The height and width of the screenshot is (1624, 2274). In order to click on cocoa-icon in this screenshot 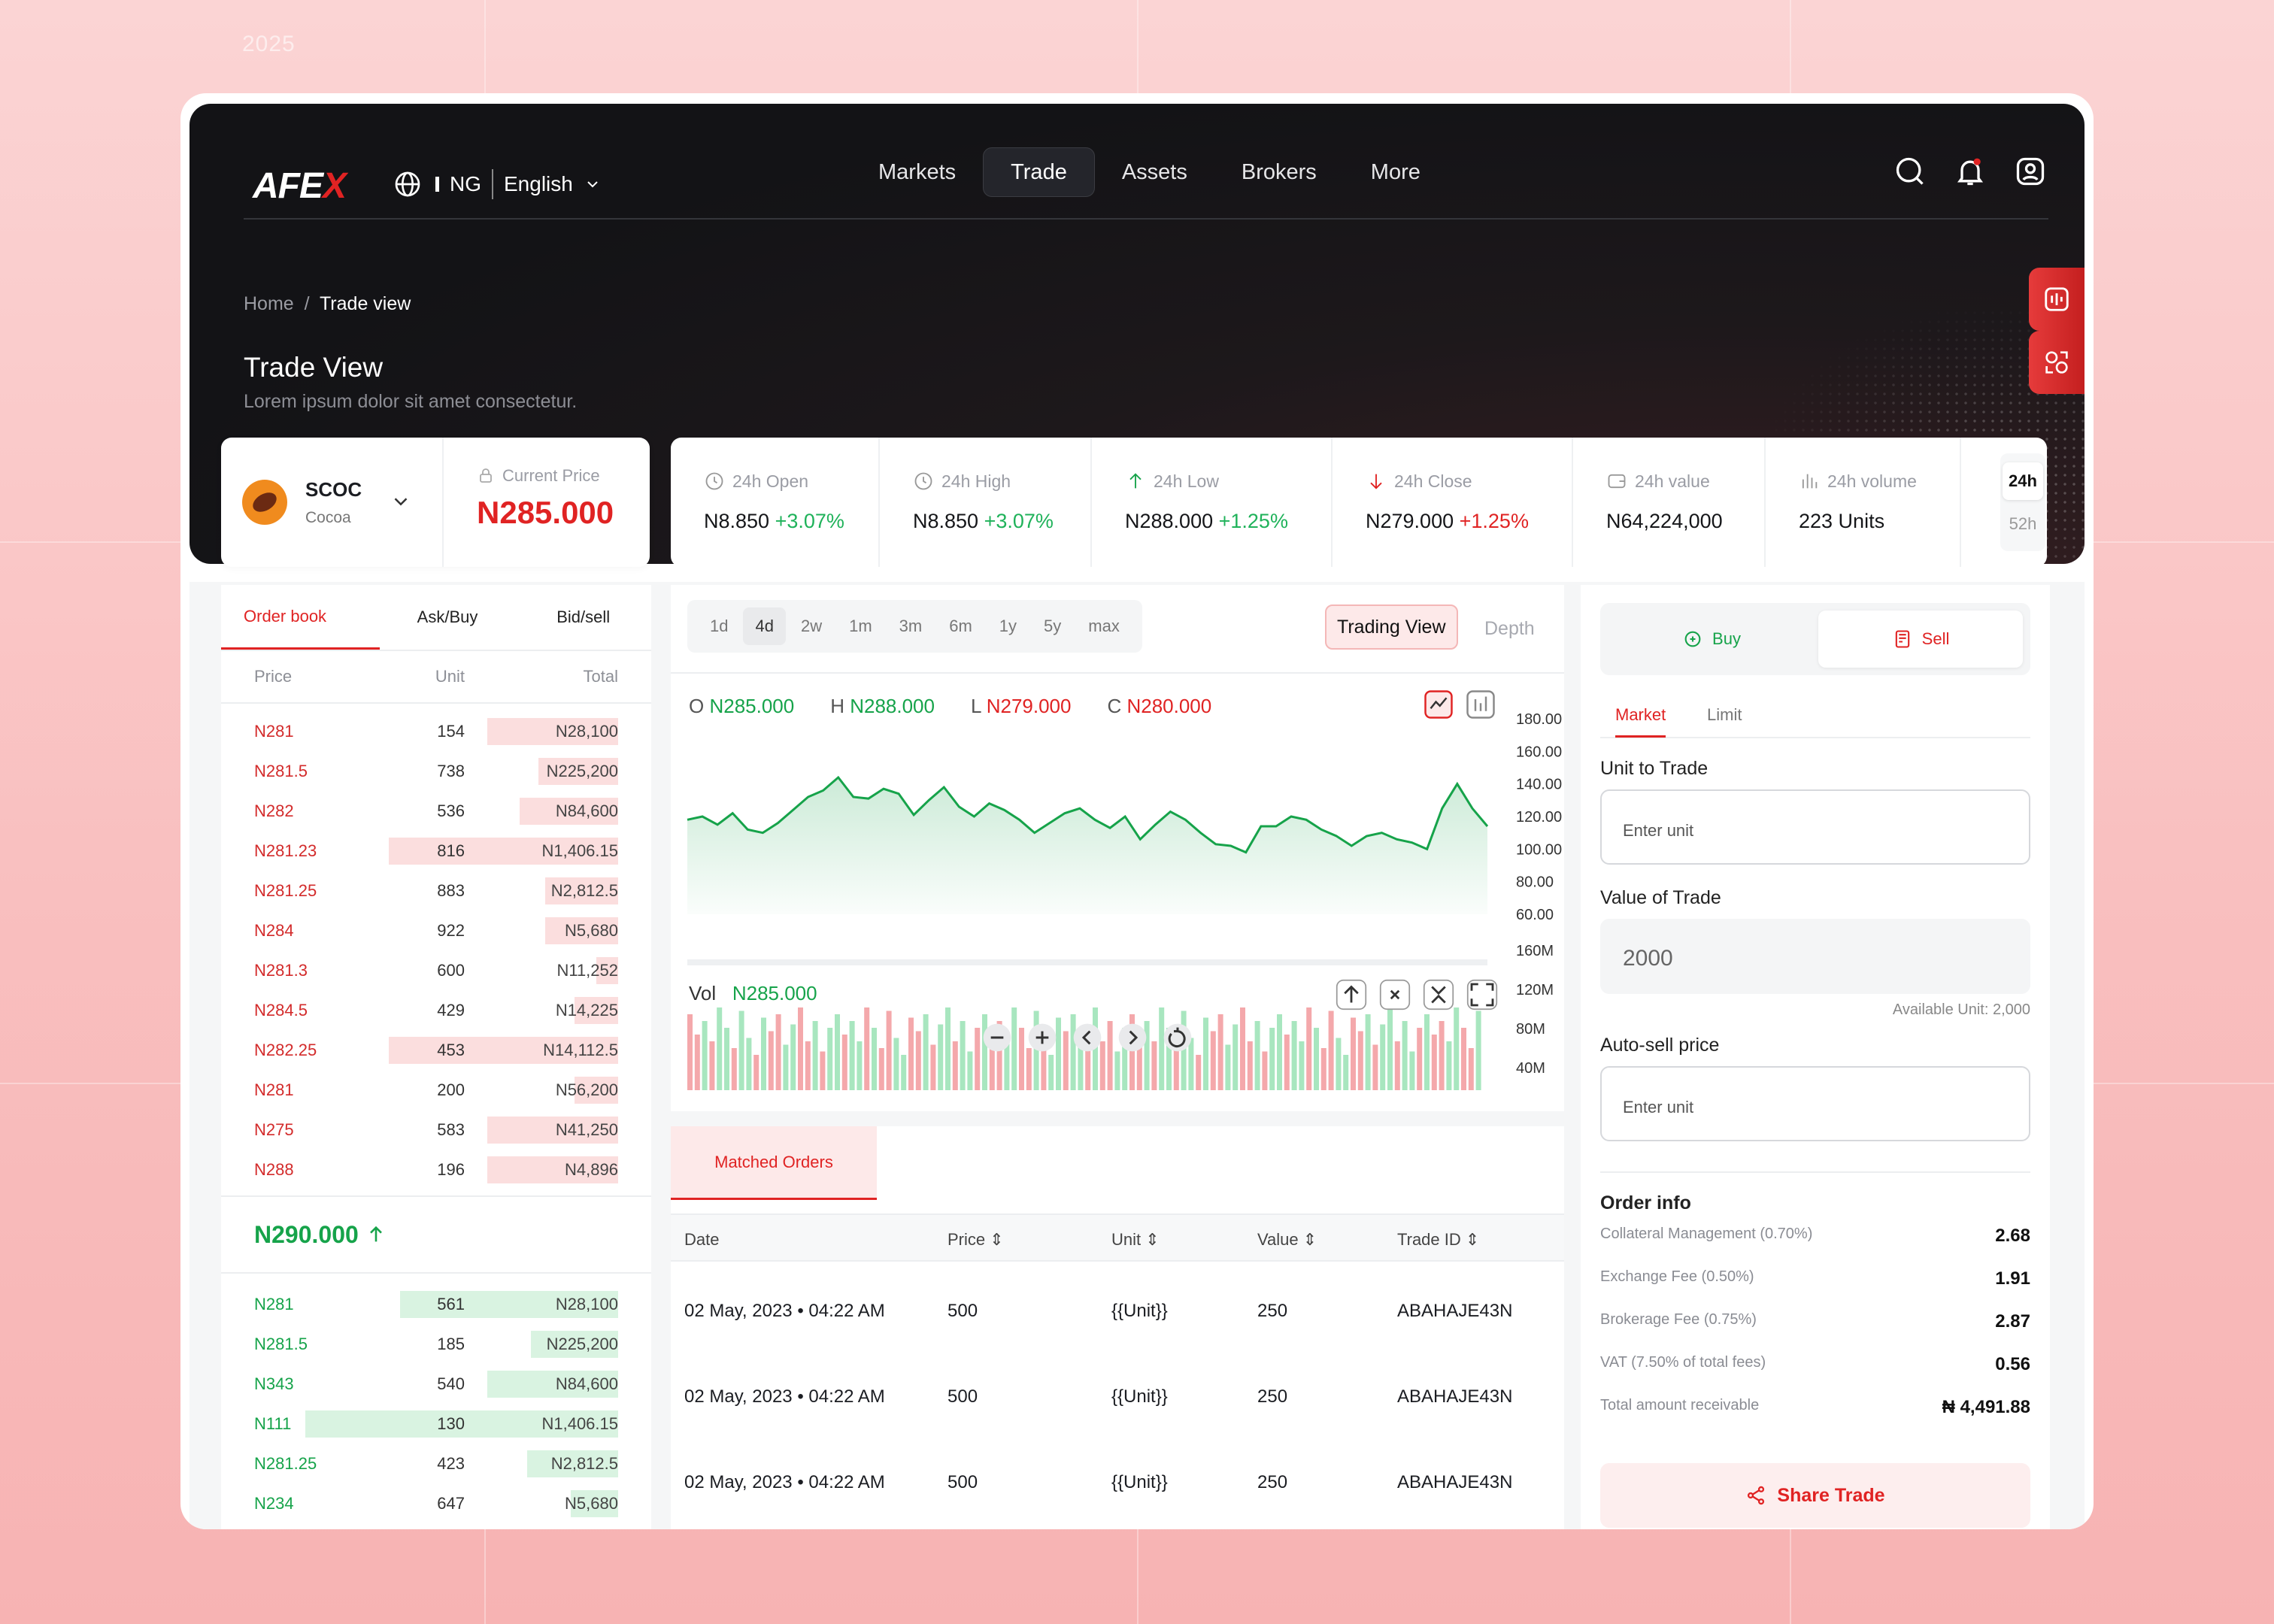, I will do `click(264, 503)`.